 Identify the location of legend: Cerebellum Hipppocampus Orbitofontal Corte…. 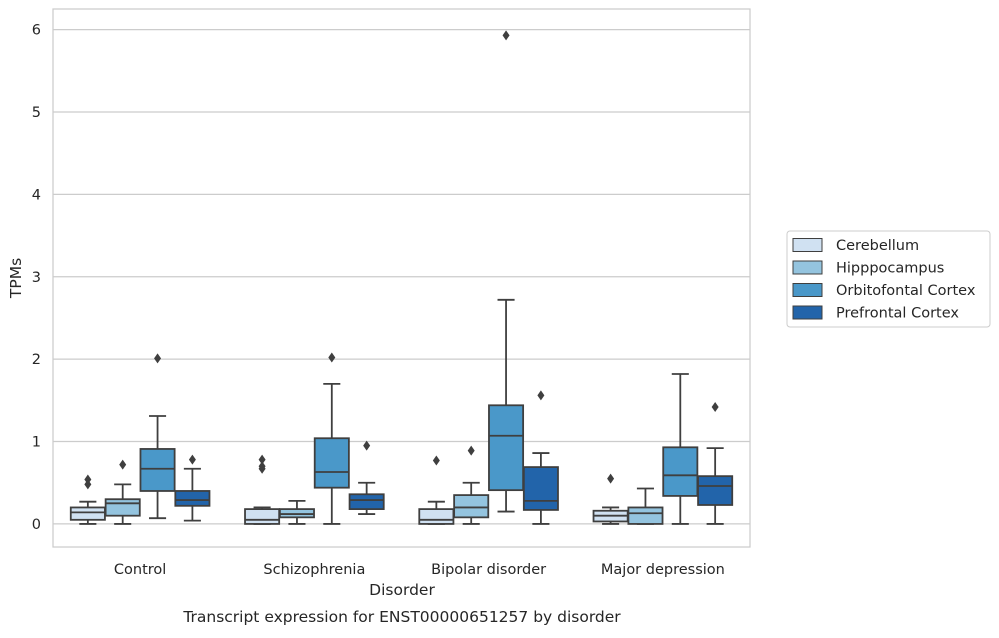
(888, 279).